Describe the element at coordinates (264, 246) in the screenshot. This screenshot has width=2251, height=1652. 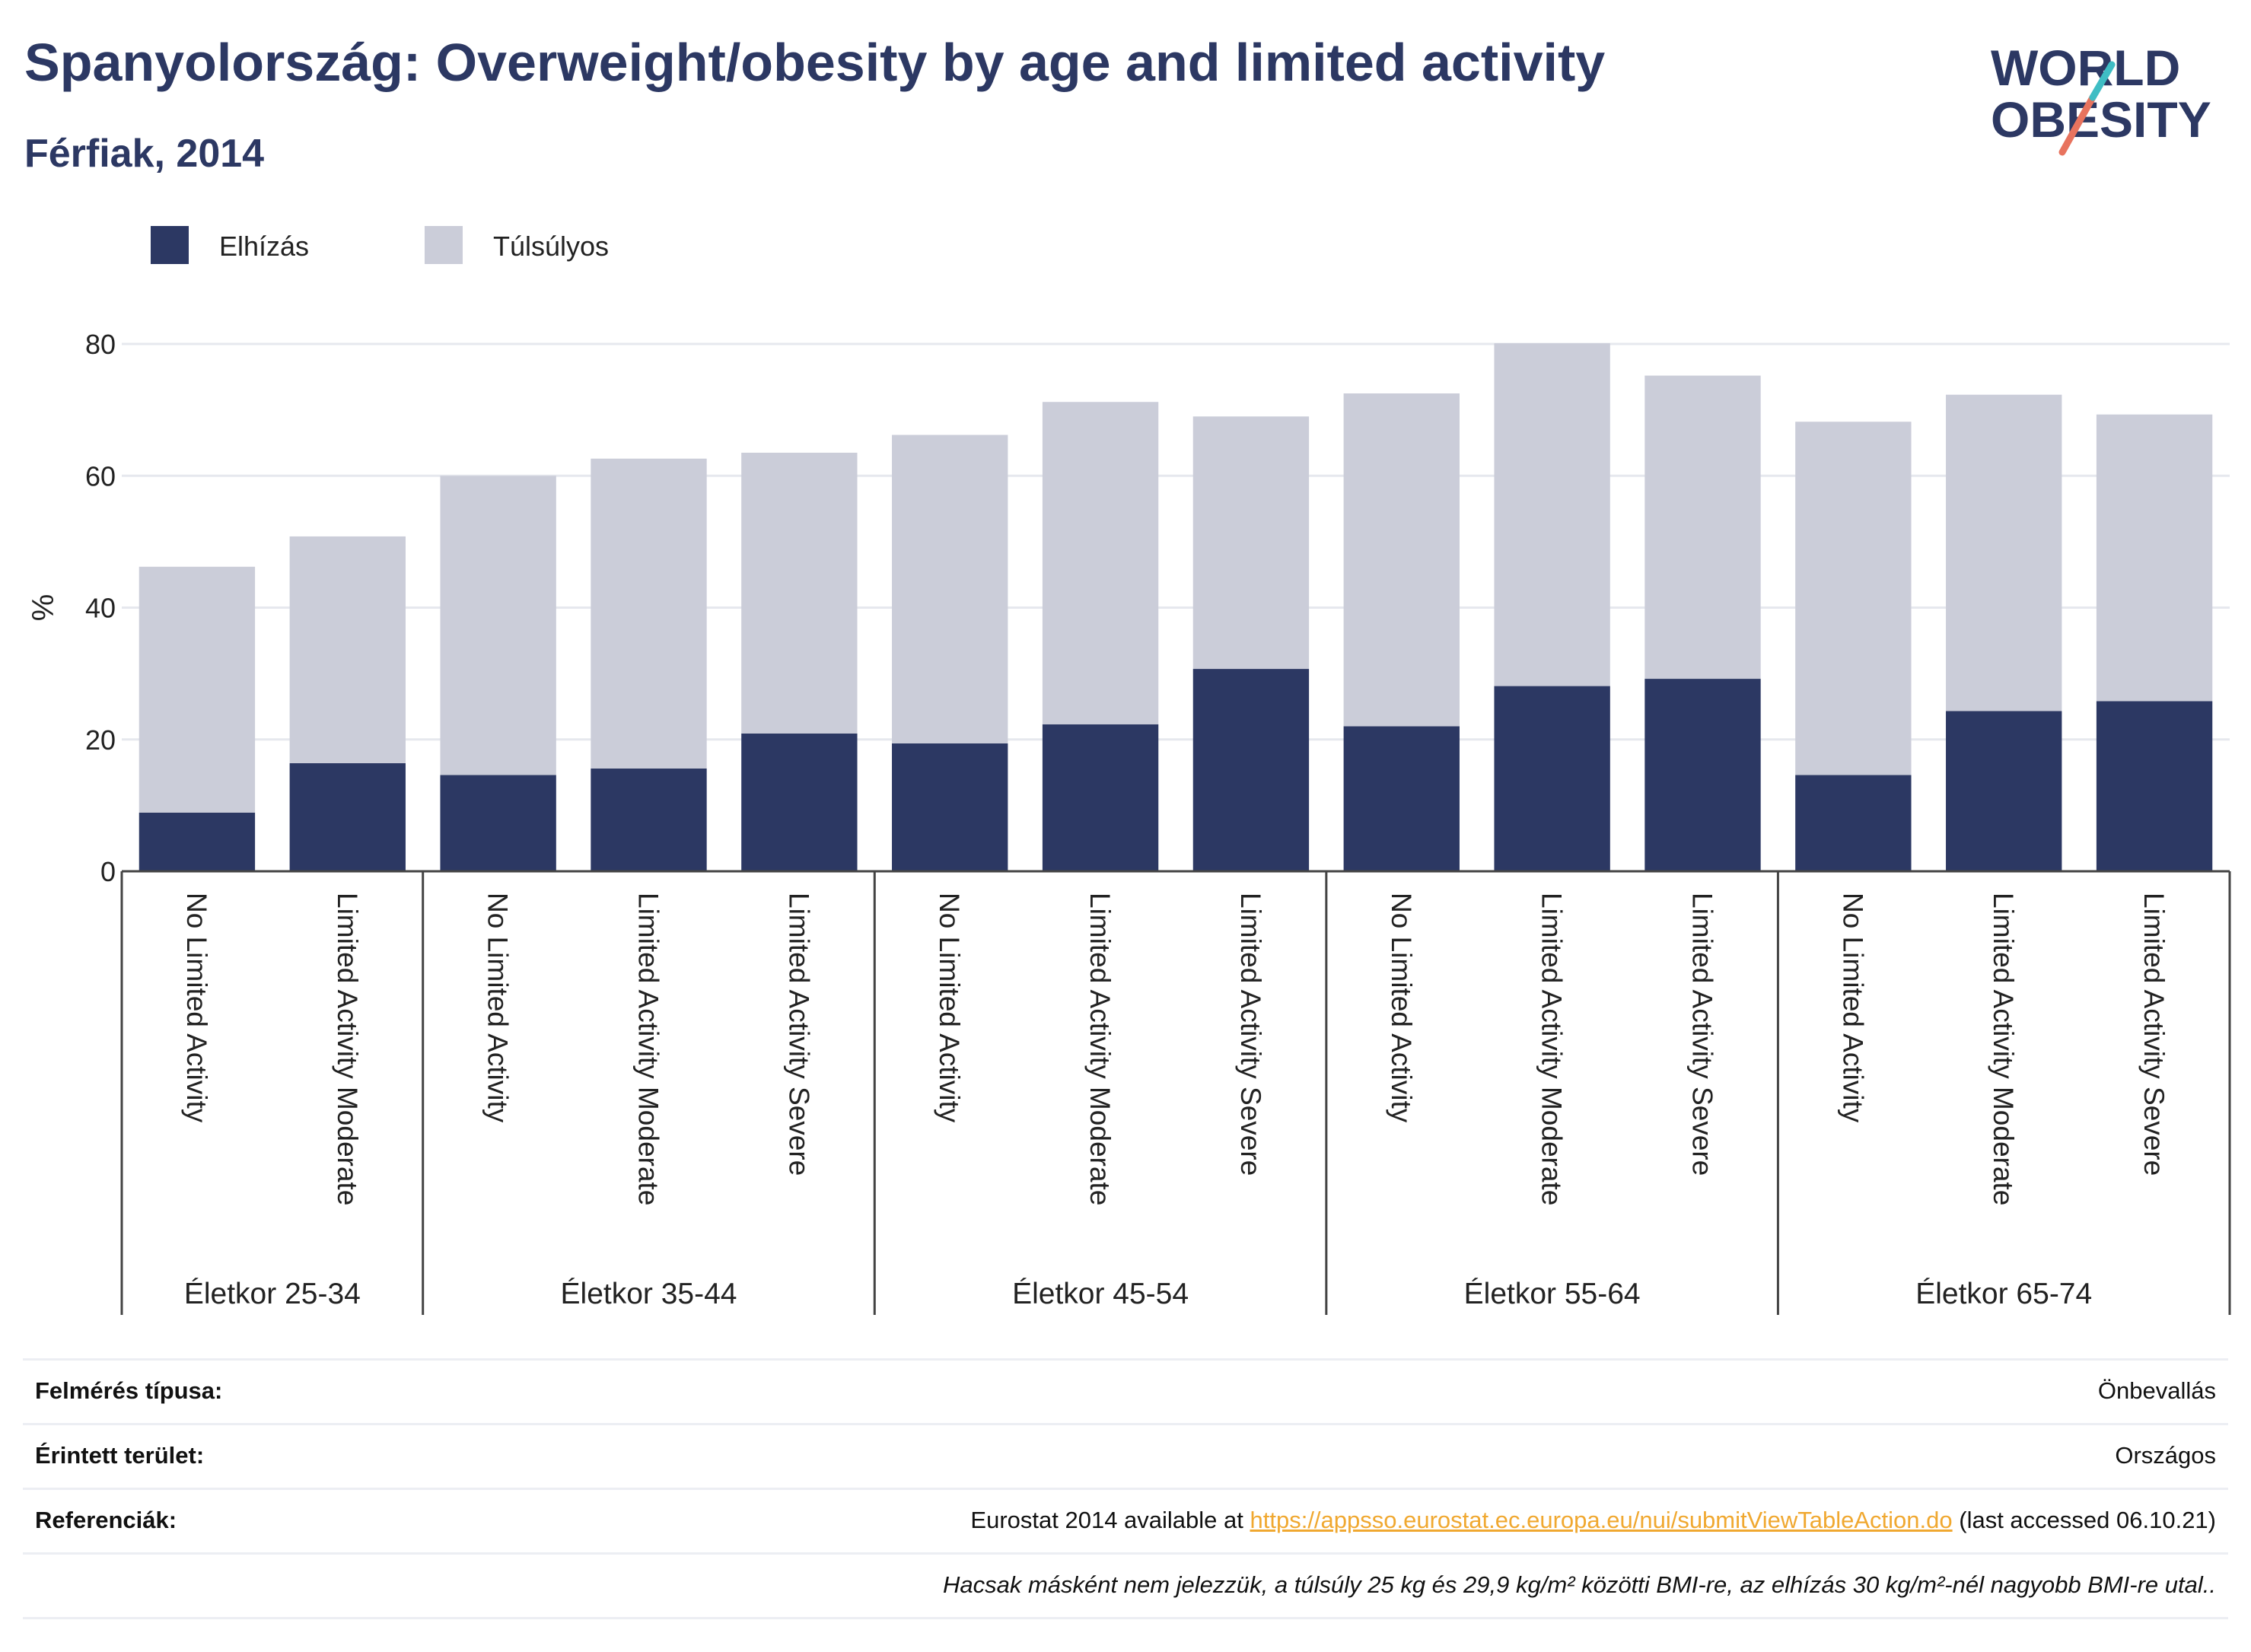
I see `legend-label-1: Elhízás` at that location.